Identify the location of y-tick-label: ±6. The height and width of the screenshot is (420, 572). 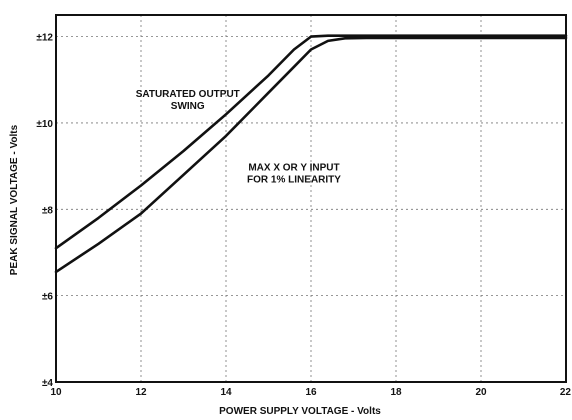
(47, 297).